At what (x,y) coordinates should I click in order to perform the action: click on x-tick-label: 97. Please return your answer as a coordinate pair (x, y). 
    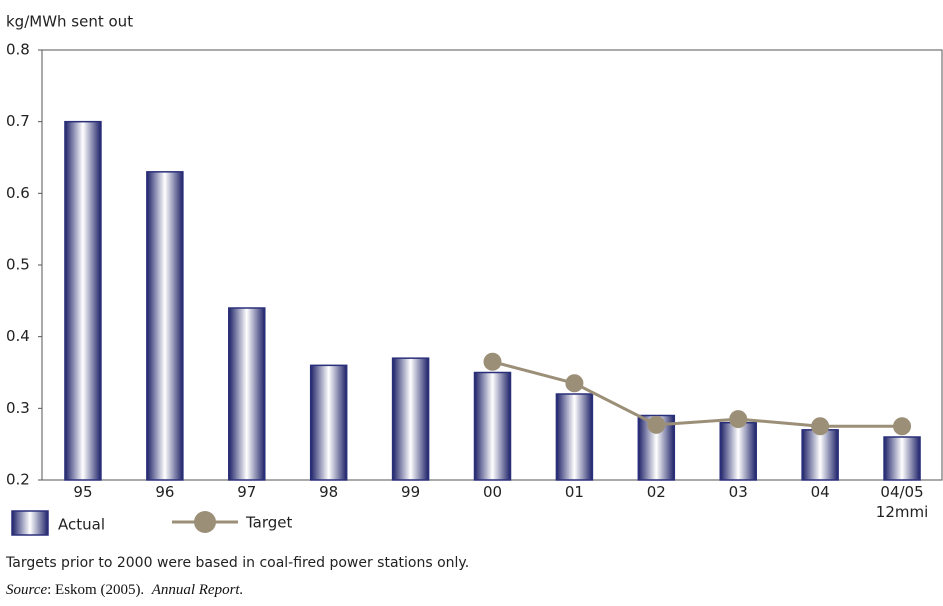
    Looking at the image, I should click on (247, 492).